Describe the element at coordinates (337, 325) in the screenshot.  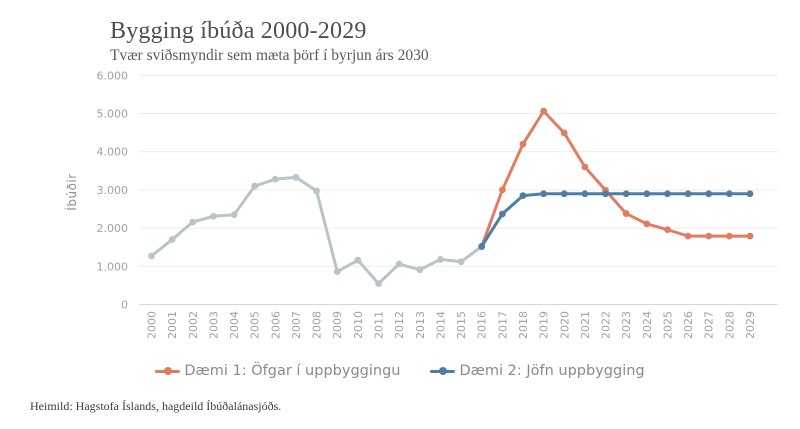
I see `x-tick-label: 2009` at that location.